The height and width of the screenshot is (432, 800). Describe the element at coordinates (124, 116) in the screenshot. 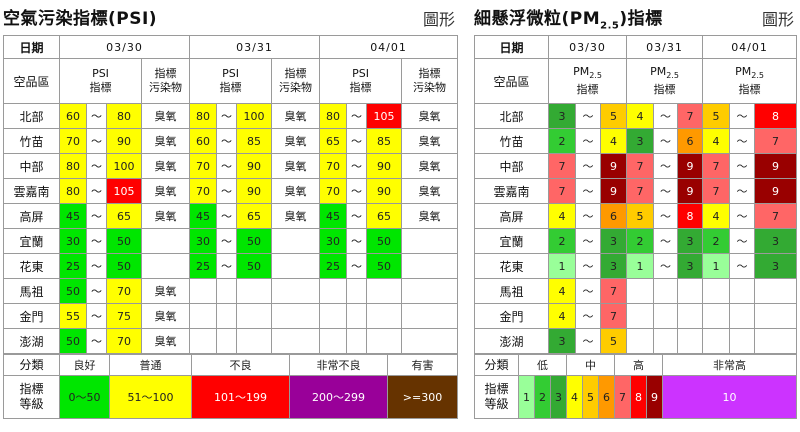

I see `psi-value-high: 80` at that location.